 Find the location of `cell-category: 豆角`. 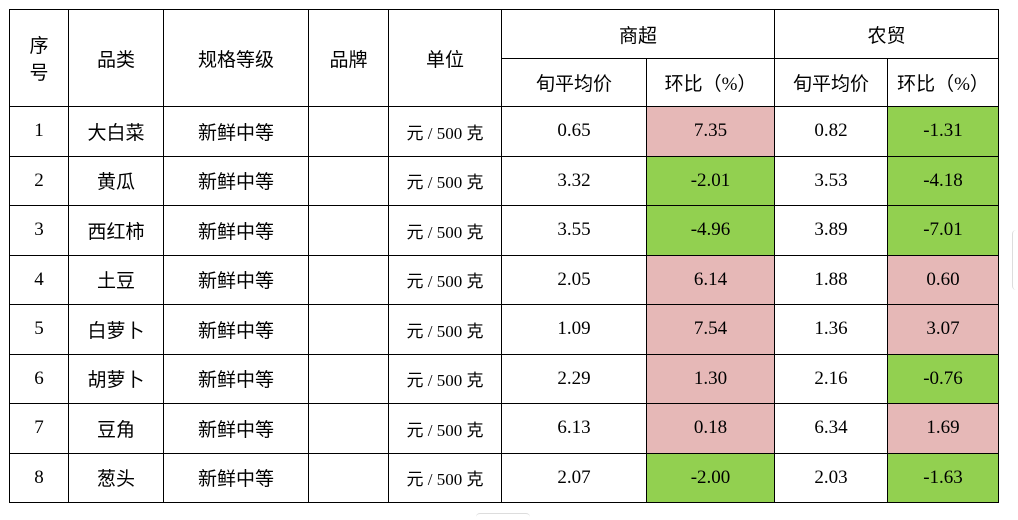

cell-category: 豆角 is located at coordinates (116, 428).